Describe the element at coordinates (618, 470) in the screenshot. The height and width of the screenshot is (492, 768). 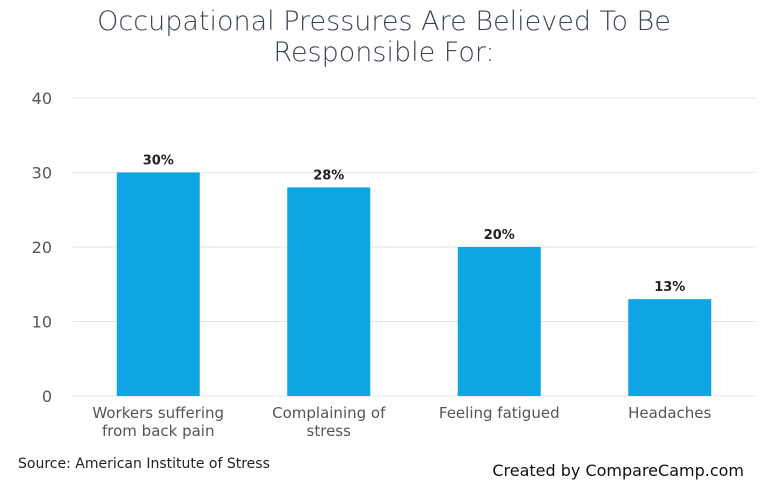
I see `credit-note: Created by CompareCamp.com` at that location.